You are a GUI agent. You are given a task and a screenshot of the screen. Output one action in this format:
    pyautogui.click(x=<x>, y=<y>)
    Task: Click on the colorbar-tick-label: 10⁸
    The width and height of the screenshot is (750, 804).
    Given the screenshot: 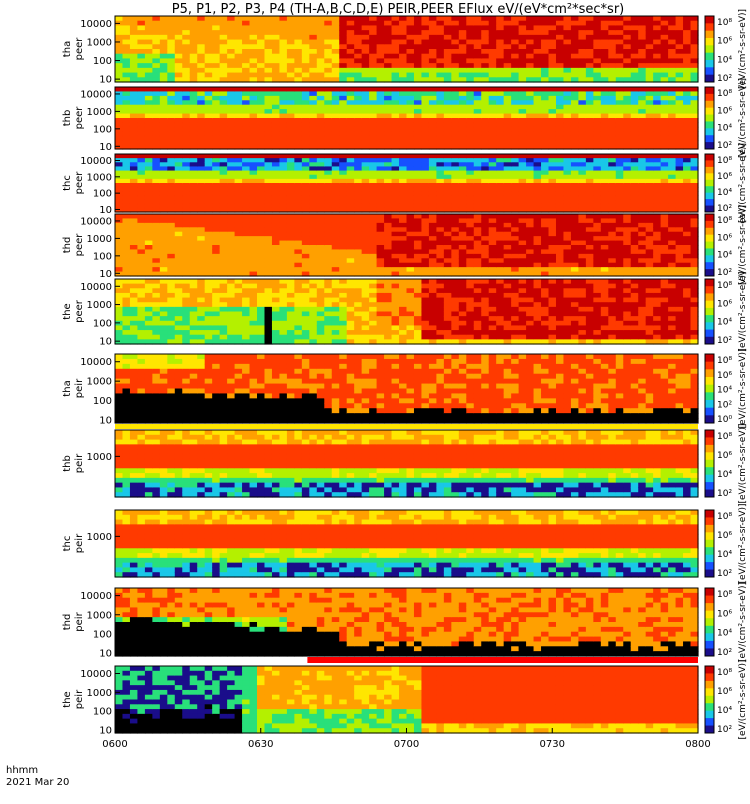 What is the action you would take?
    pyautogui.click(x=724, y=23)
    